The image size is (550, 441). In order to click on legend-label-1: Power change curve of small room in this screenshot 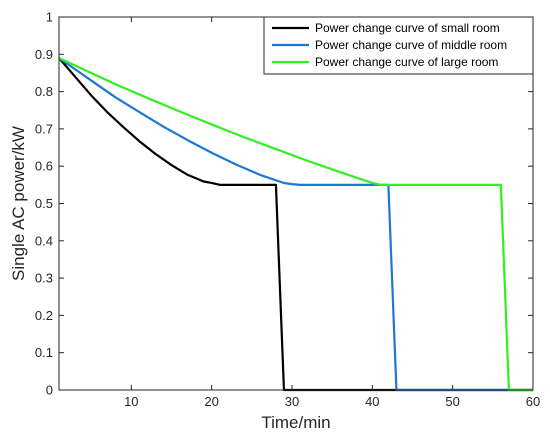, I will do `click(407, 28)`.